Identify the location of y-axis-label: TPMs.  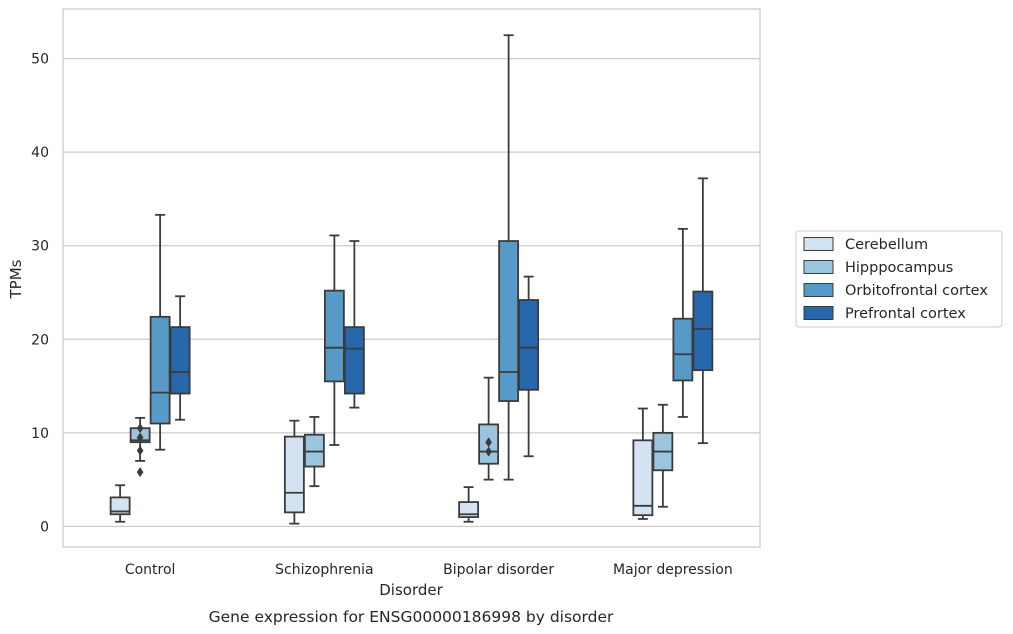
(16, 279).